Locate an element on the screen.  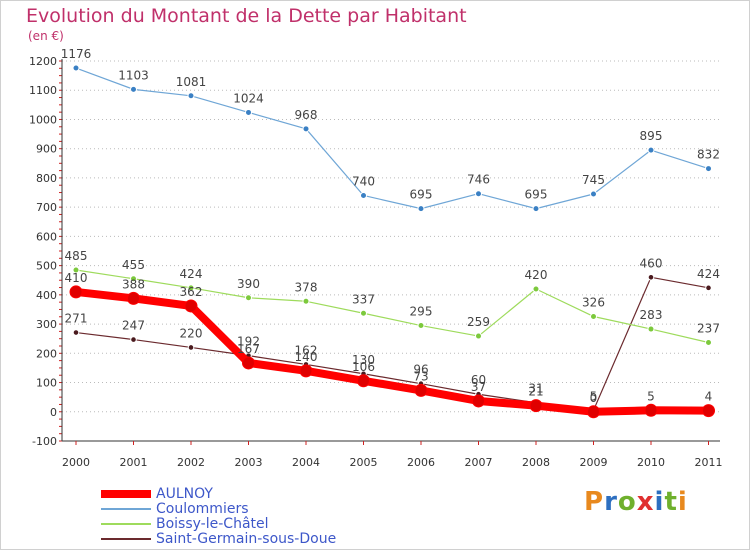
y-tick-label: 100 is located at coordinates (46, 383).